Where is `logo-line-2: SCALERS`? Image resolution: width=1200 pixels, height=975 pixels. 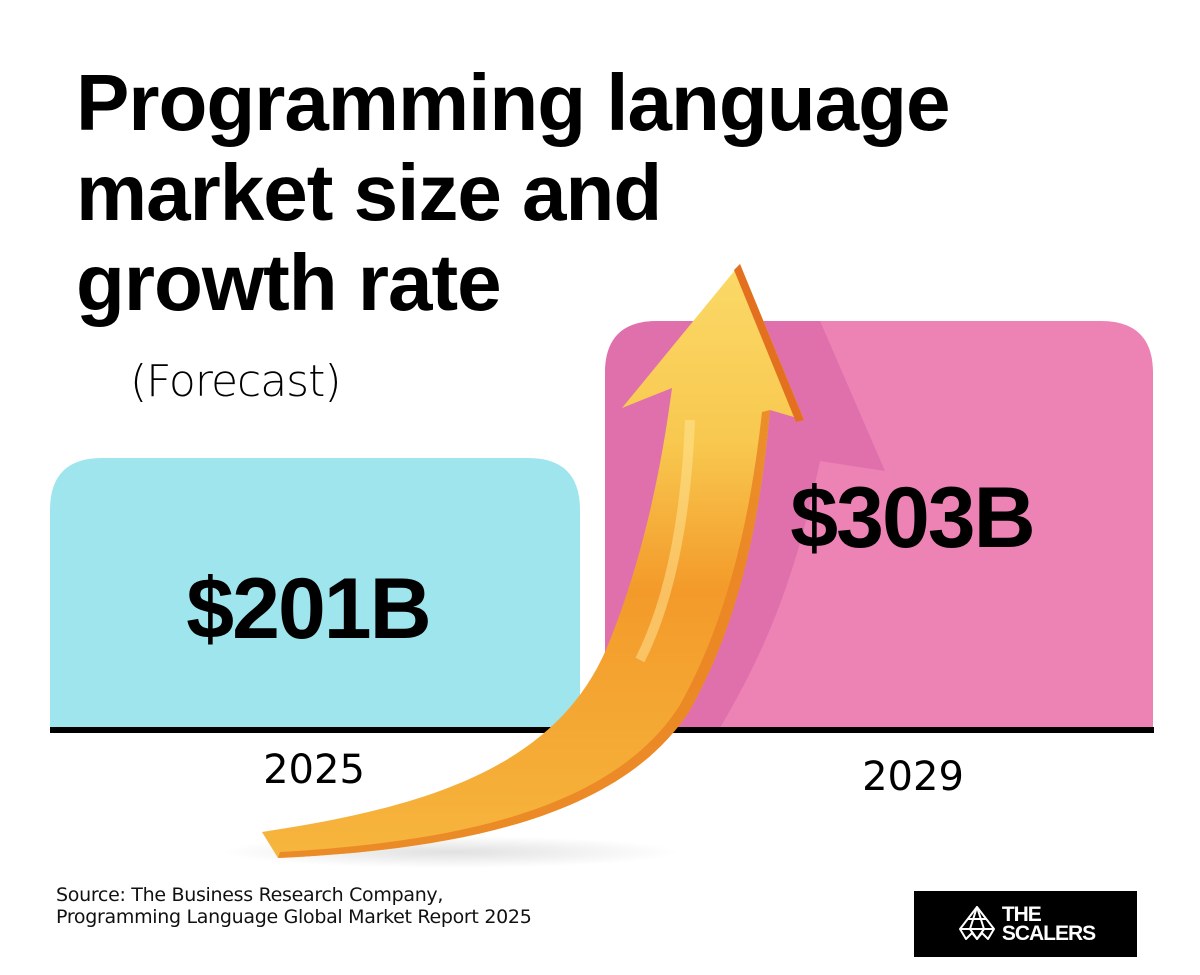
logo-line-2: SCALERS is located at coordinates (1048, 933).